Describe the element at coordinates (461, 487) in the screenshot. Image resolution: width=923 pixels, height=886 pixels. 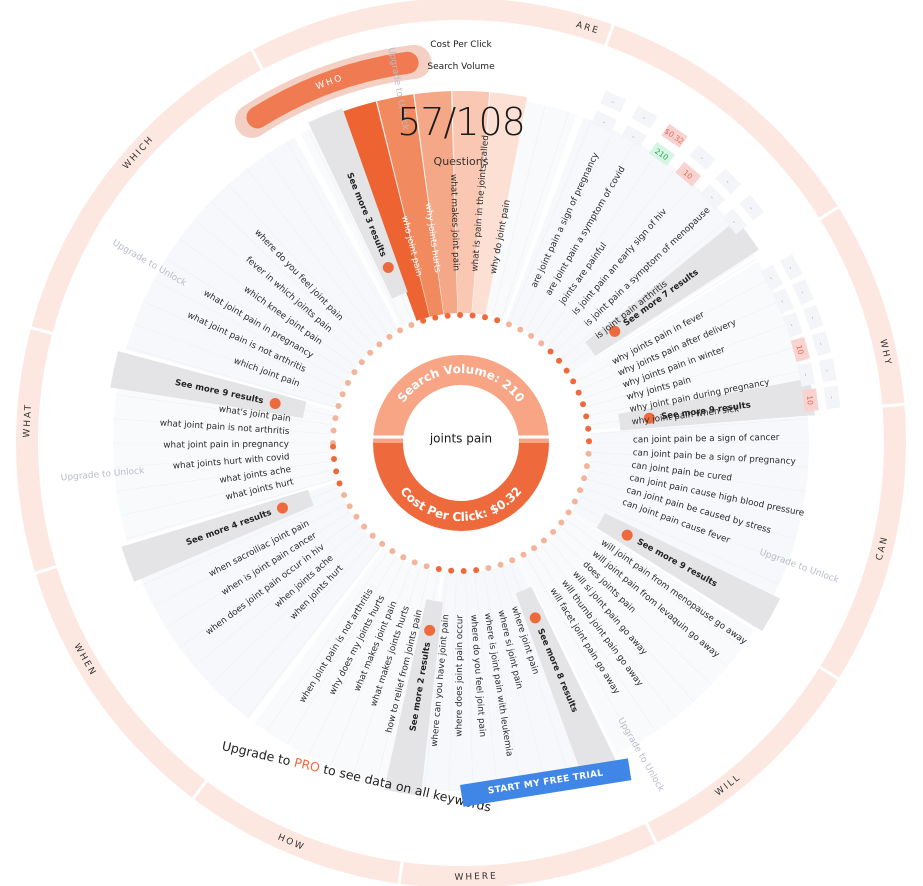
I see `cost-per-click-arc` at that location.